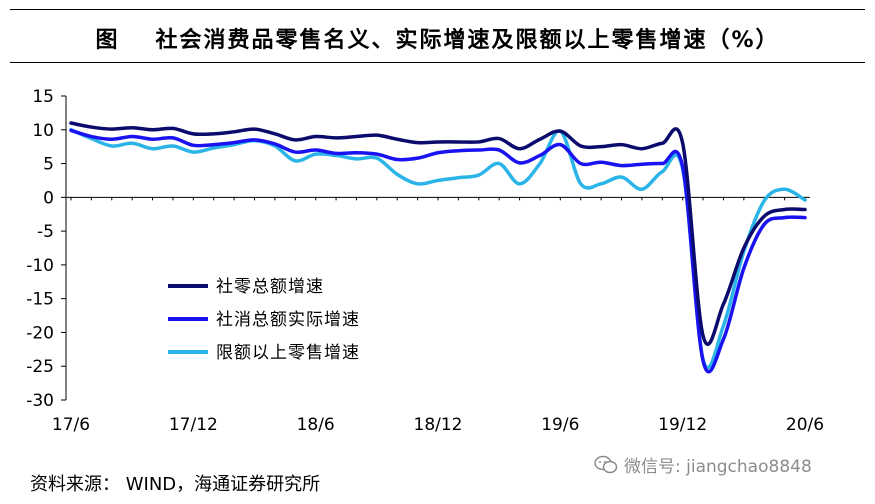  Describe the element at coordinates (288, 320) in the screenshot. I see `legend-label-2: 社消总额实际增速` at that location.